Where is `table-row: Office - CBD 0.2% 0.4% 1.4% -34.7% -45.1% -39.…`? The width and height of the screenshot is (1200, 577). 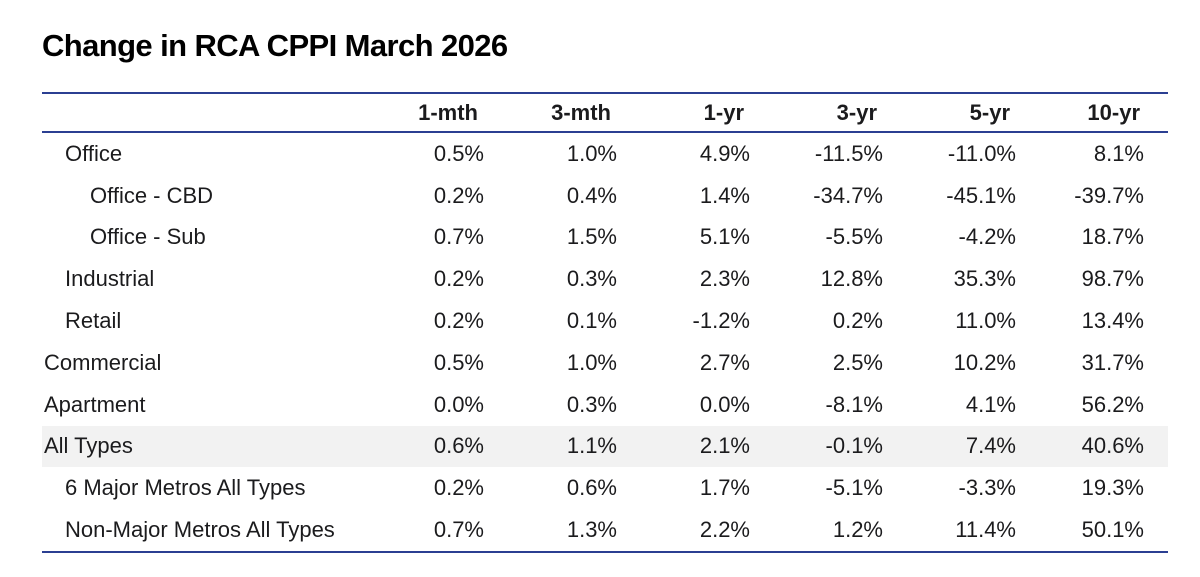 table-row: Office - CBD 0.2% 0.4% 1.4% -34.7% -45.1% -39.… is located at coordinates (605, 196).